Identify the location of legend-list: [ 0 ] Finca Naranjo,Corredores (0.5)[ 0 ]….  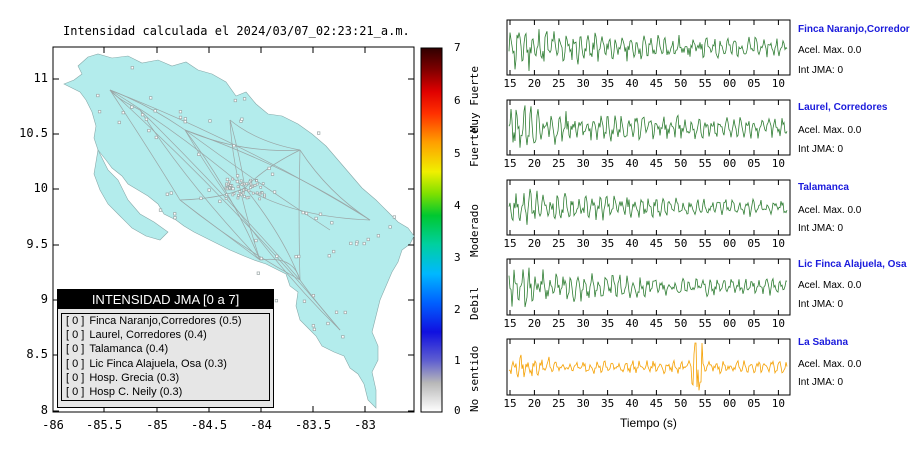
(165, 357).